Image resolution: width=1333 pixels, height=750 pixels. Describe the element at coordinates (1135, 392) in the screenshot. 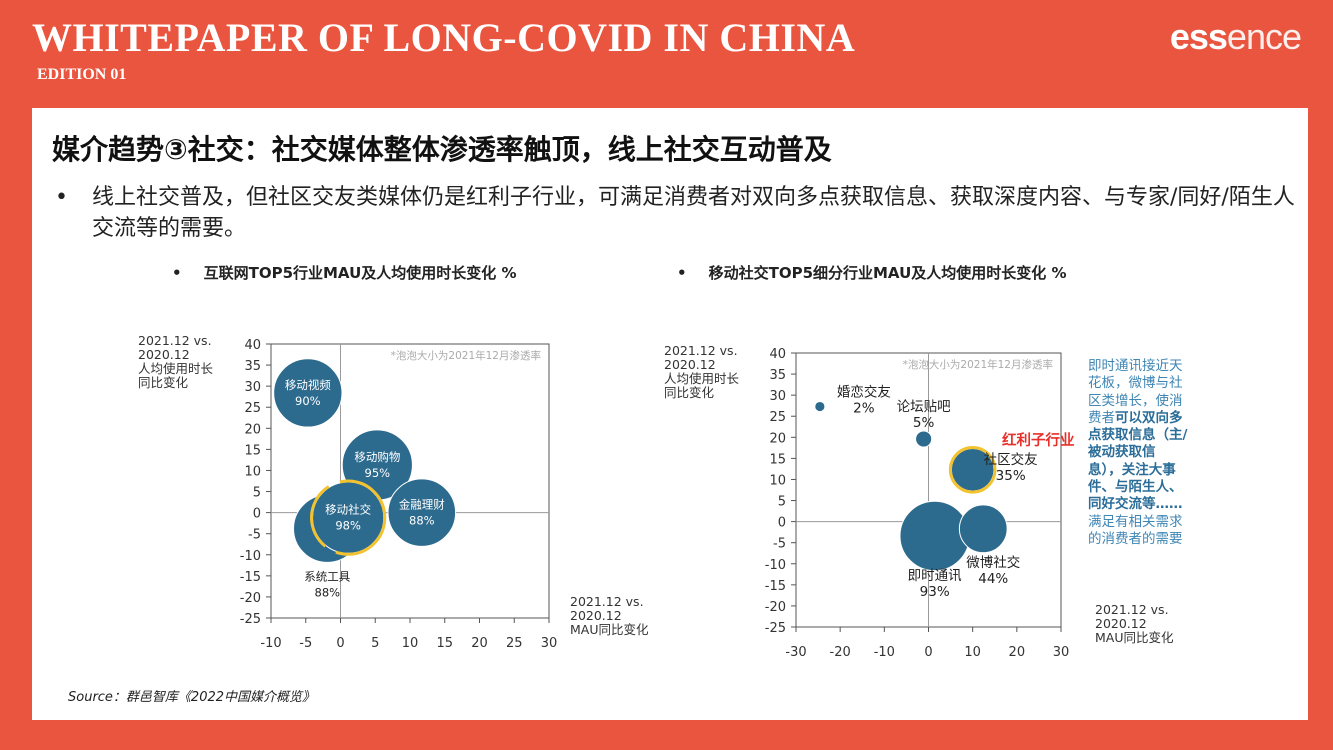

I see `note-part1: 即时通讯接近天花板，微博与社区类增长，使消费者` at that location.